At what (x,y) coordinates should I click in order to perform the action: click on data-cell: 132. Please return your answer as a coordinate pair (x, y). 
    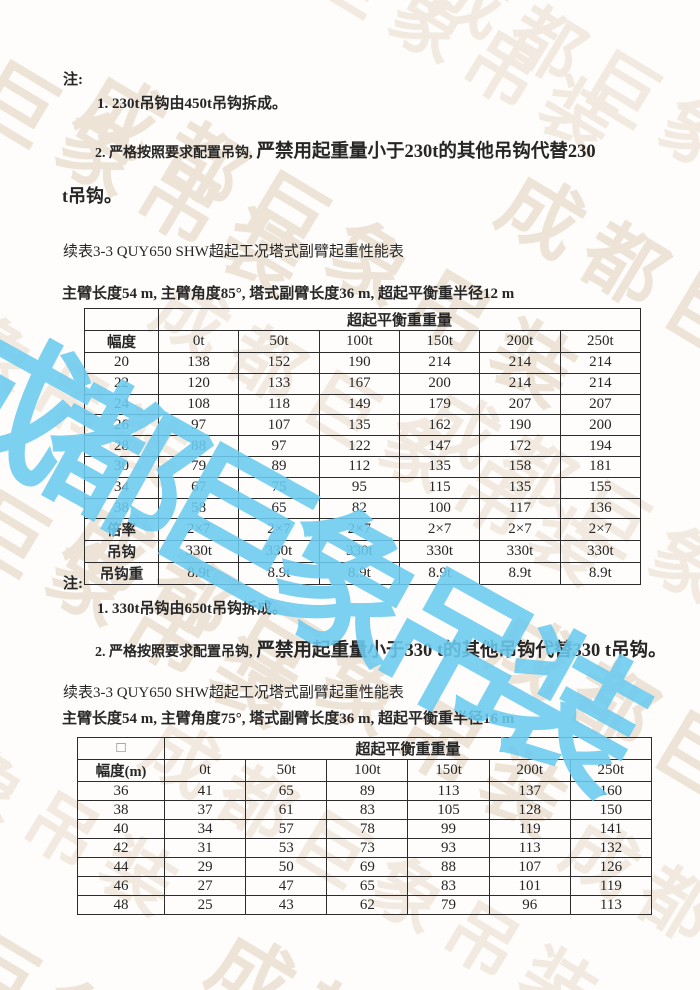
    Looking at the image, I should click on (611, 848).